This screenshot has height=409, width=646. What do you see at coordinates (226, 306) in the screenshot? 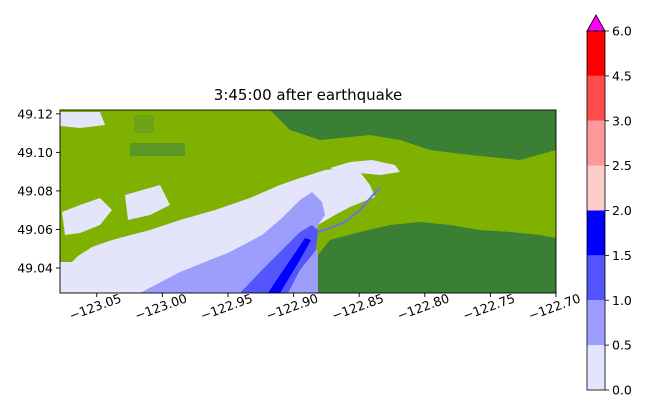
I see `x-tick-label: −122.95` at bounding box center [226, 306].